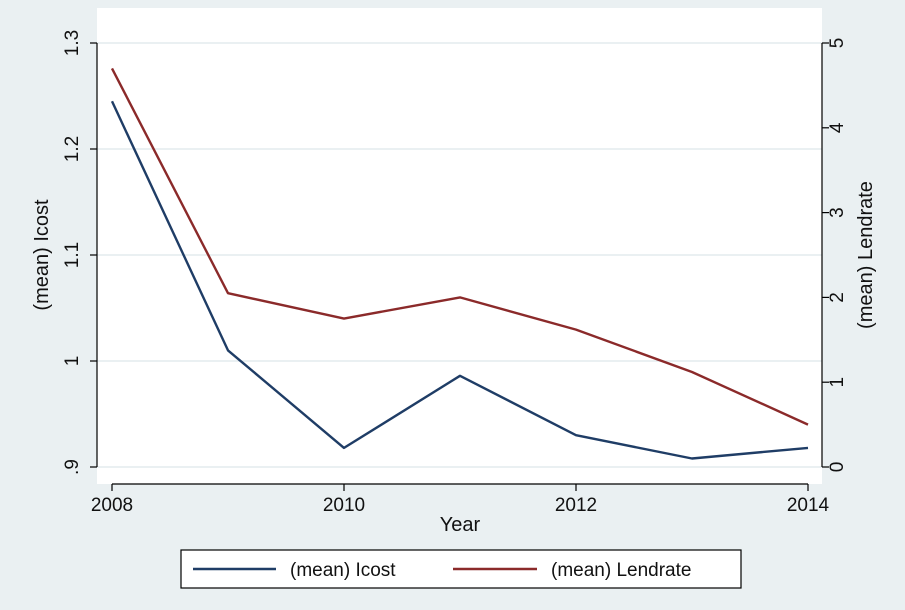  What do you see at coordinates (837, 127) in the screenshot?
I see `right-y-tick-label-4: 4` at bounding box center [837, 127].